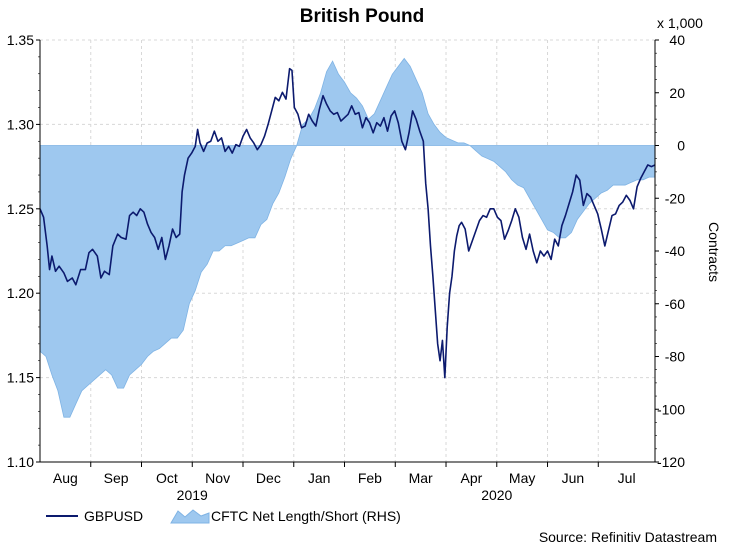 This screenshot has height=546, width=729. Describe the element at coordinates (714, 252) in the screenshot. I see `right-axis-label: Contracts` at that location.